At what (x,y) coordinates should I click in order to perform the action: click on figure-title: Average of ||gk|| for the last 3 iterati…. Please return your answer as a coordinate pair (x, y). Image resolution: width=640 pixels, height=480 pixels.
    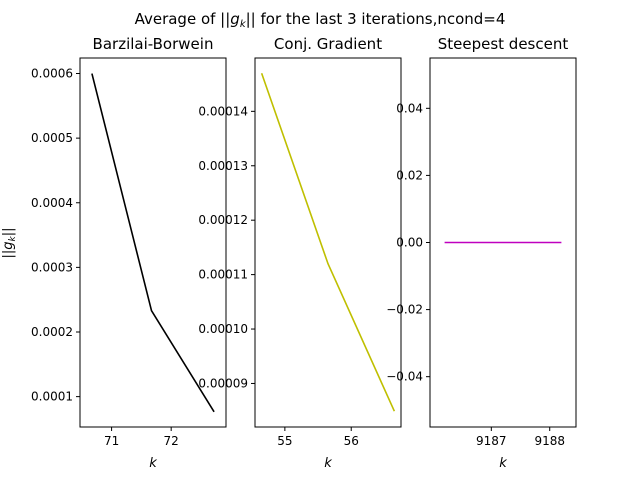
    Looking at the image, I should click on (320, 20).